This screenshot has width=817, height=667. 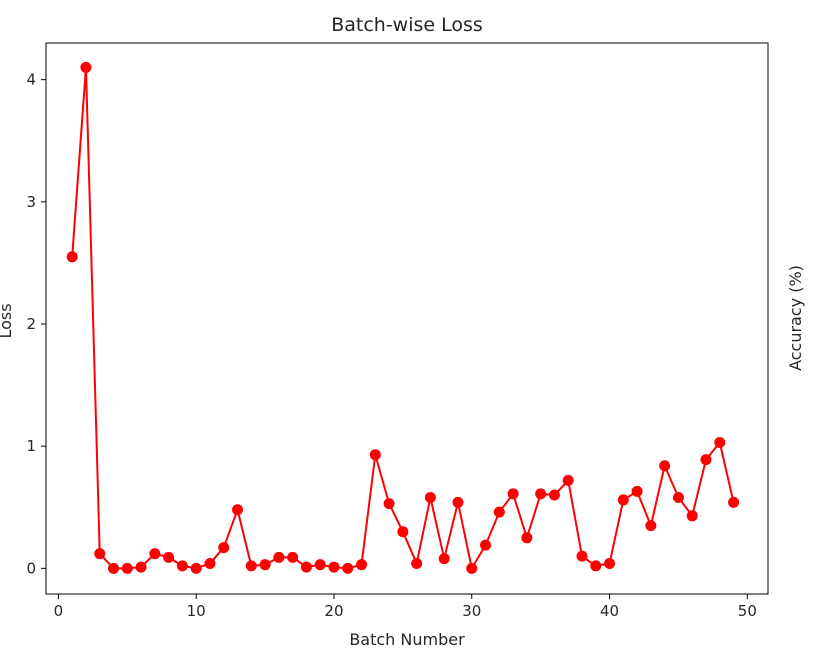 I want to click on x-tick-label: 40, so click(x=609, y=611).